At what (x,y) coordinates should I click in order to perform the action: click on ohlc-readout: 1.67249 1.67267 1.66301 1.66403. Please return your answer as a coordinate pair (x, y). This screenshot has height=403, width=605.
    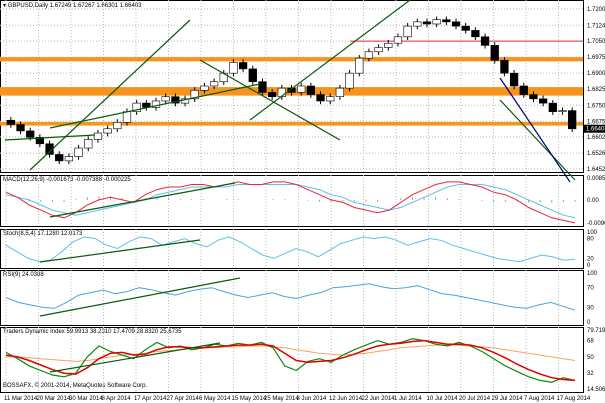
    Looking at the image, I should click on (95, 6).